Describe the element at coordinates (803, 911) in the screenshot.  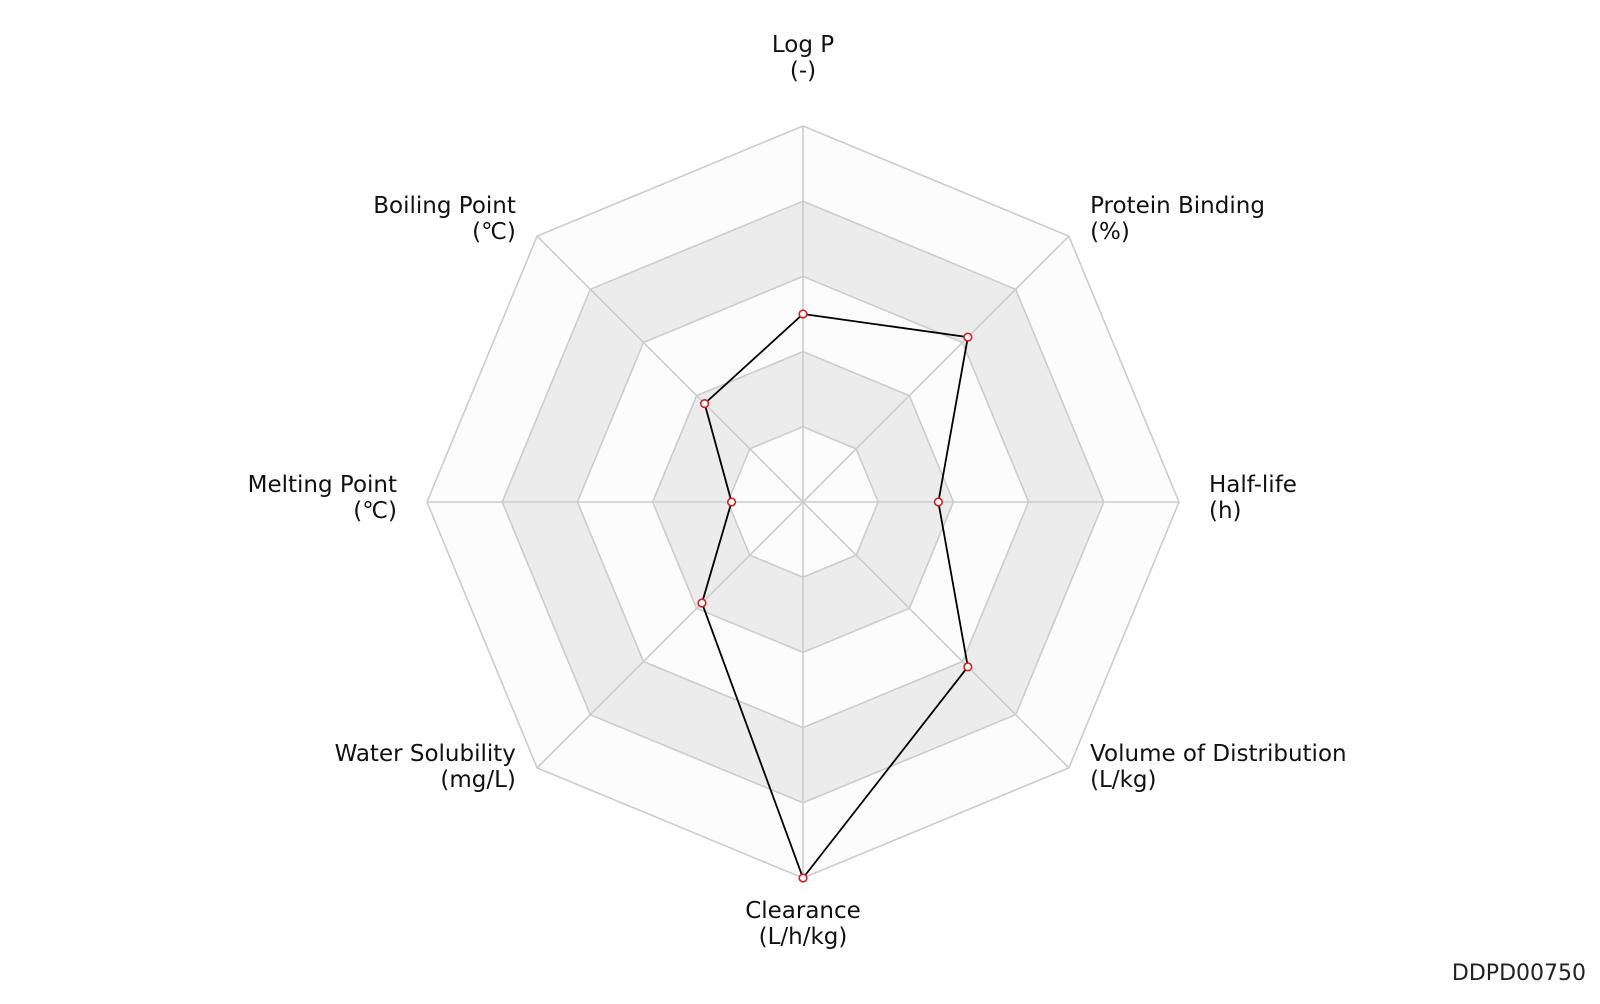
I see `axis-label-name: Clearance` at that location.